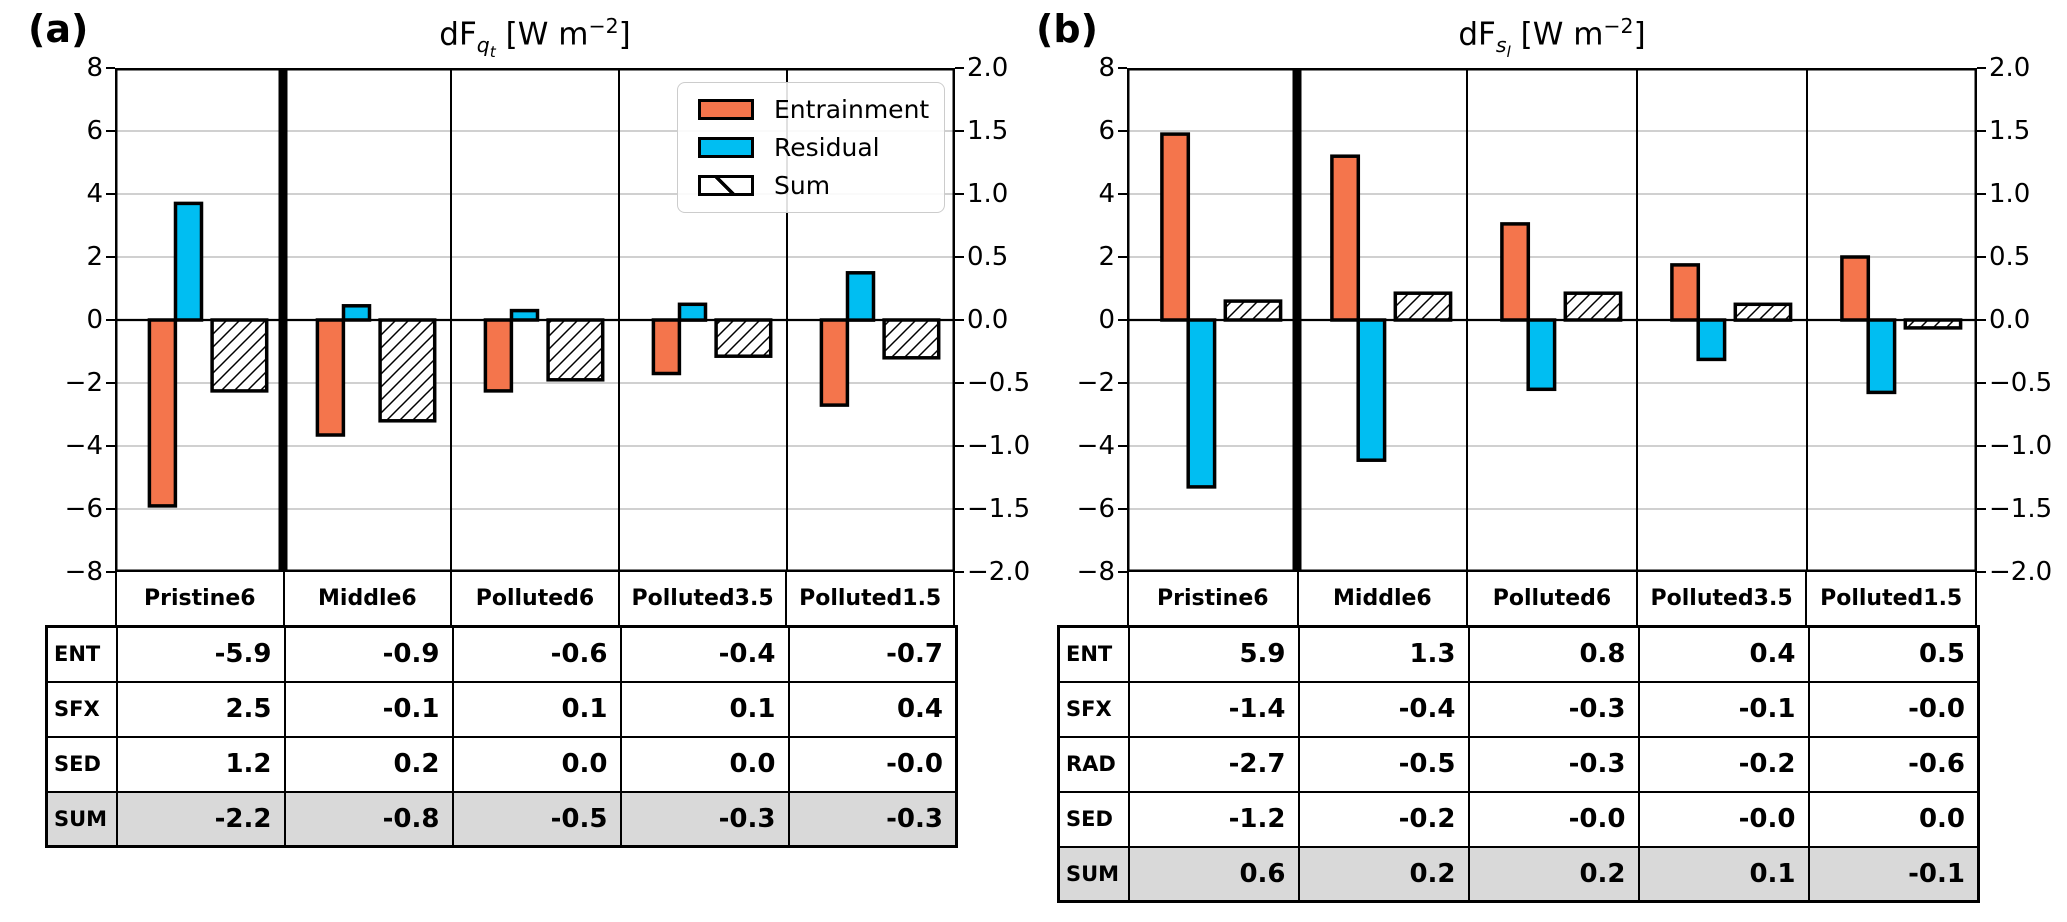  I want to click on value-cell-sed-polluted3.5: 0.0, so click(704, 764).